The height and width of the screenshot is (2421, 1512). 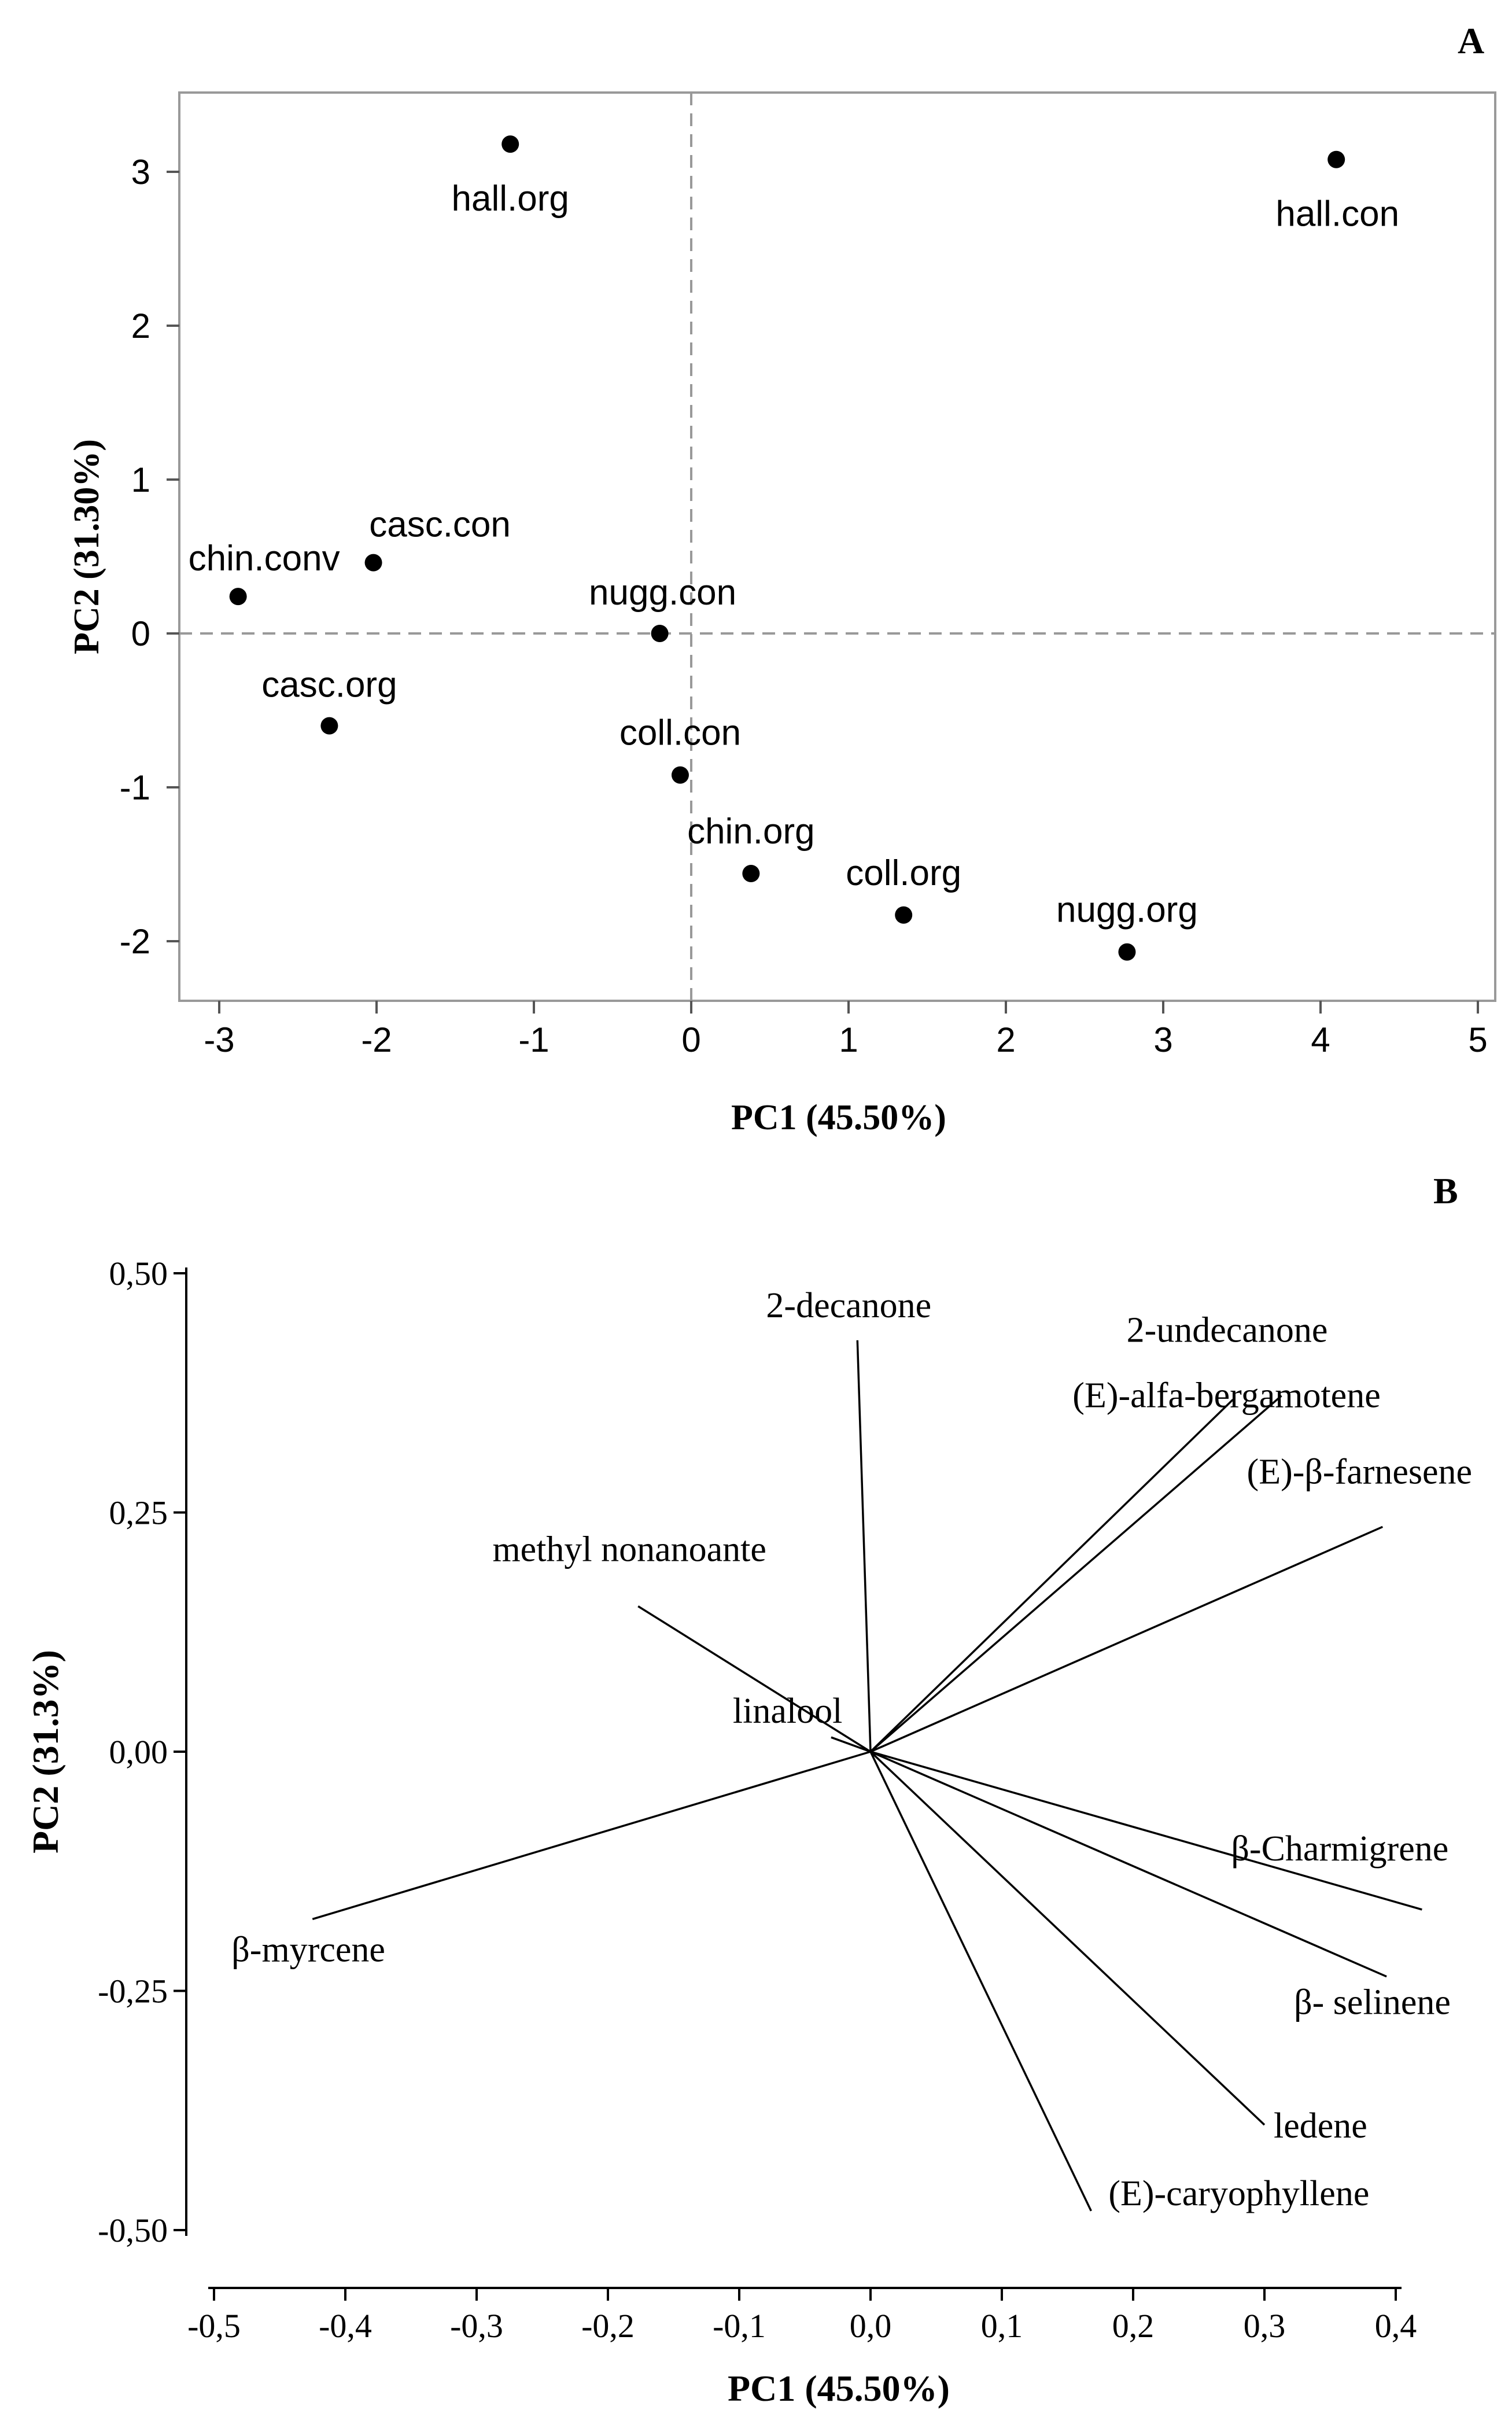 I want to click on panel-a-y-tick-label: 1, so click(x=140, y=479).